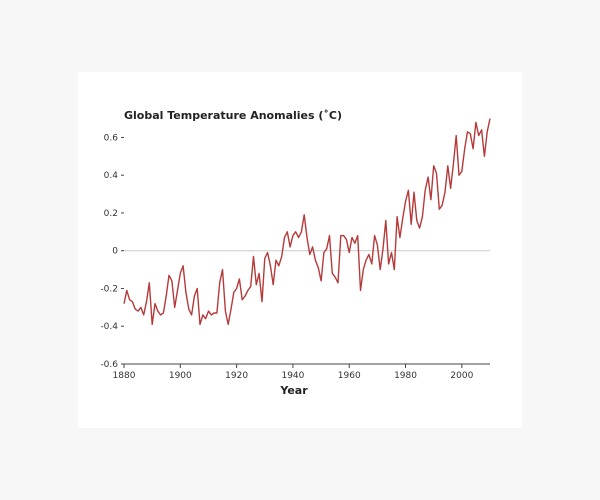 The image size is (600, 500). Describe the element at coordinates (461, 376) in the screenshot. I see `x-tick-label: 2000` at that location.